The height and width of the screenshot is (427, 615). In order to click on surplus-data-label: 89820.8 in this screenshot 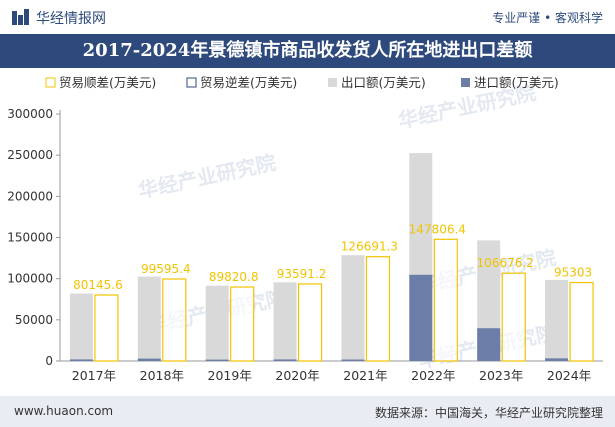, I will do `click(234, 277)`.